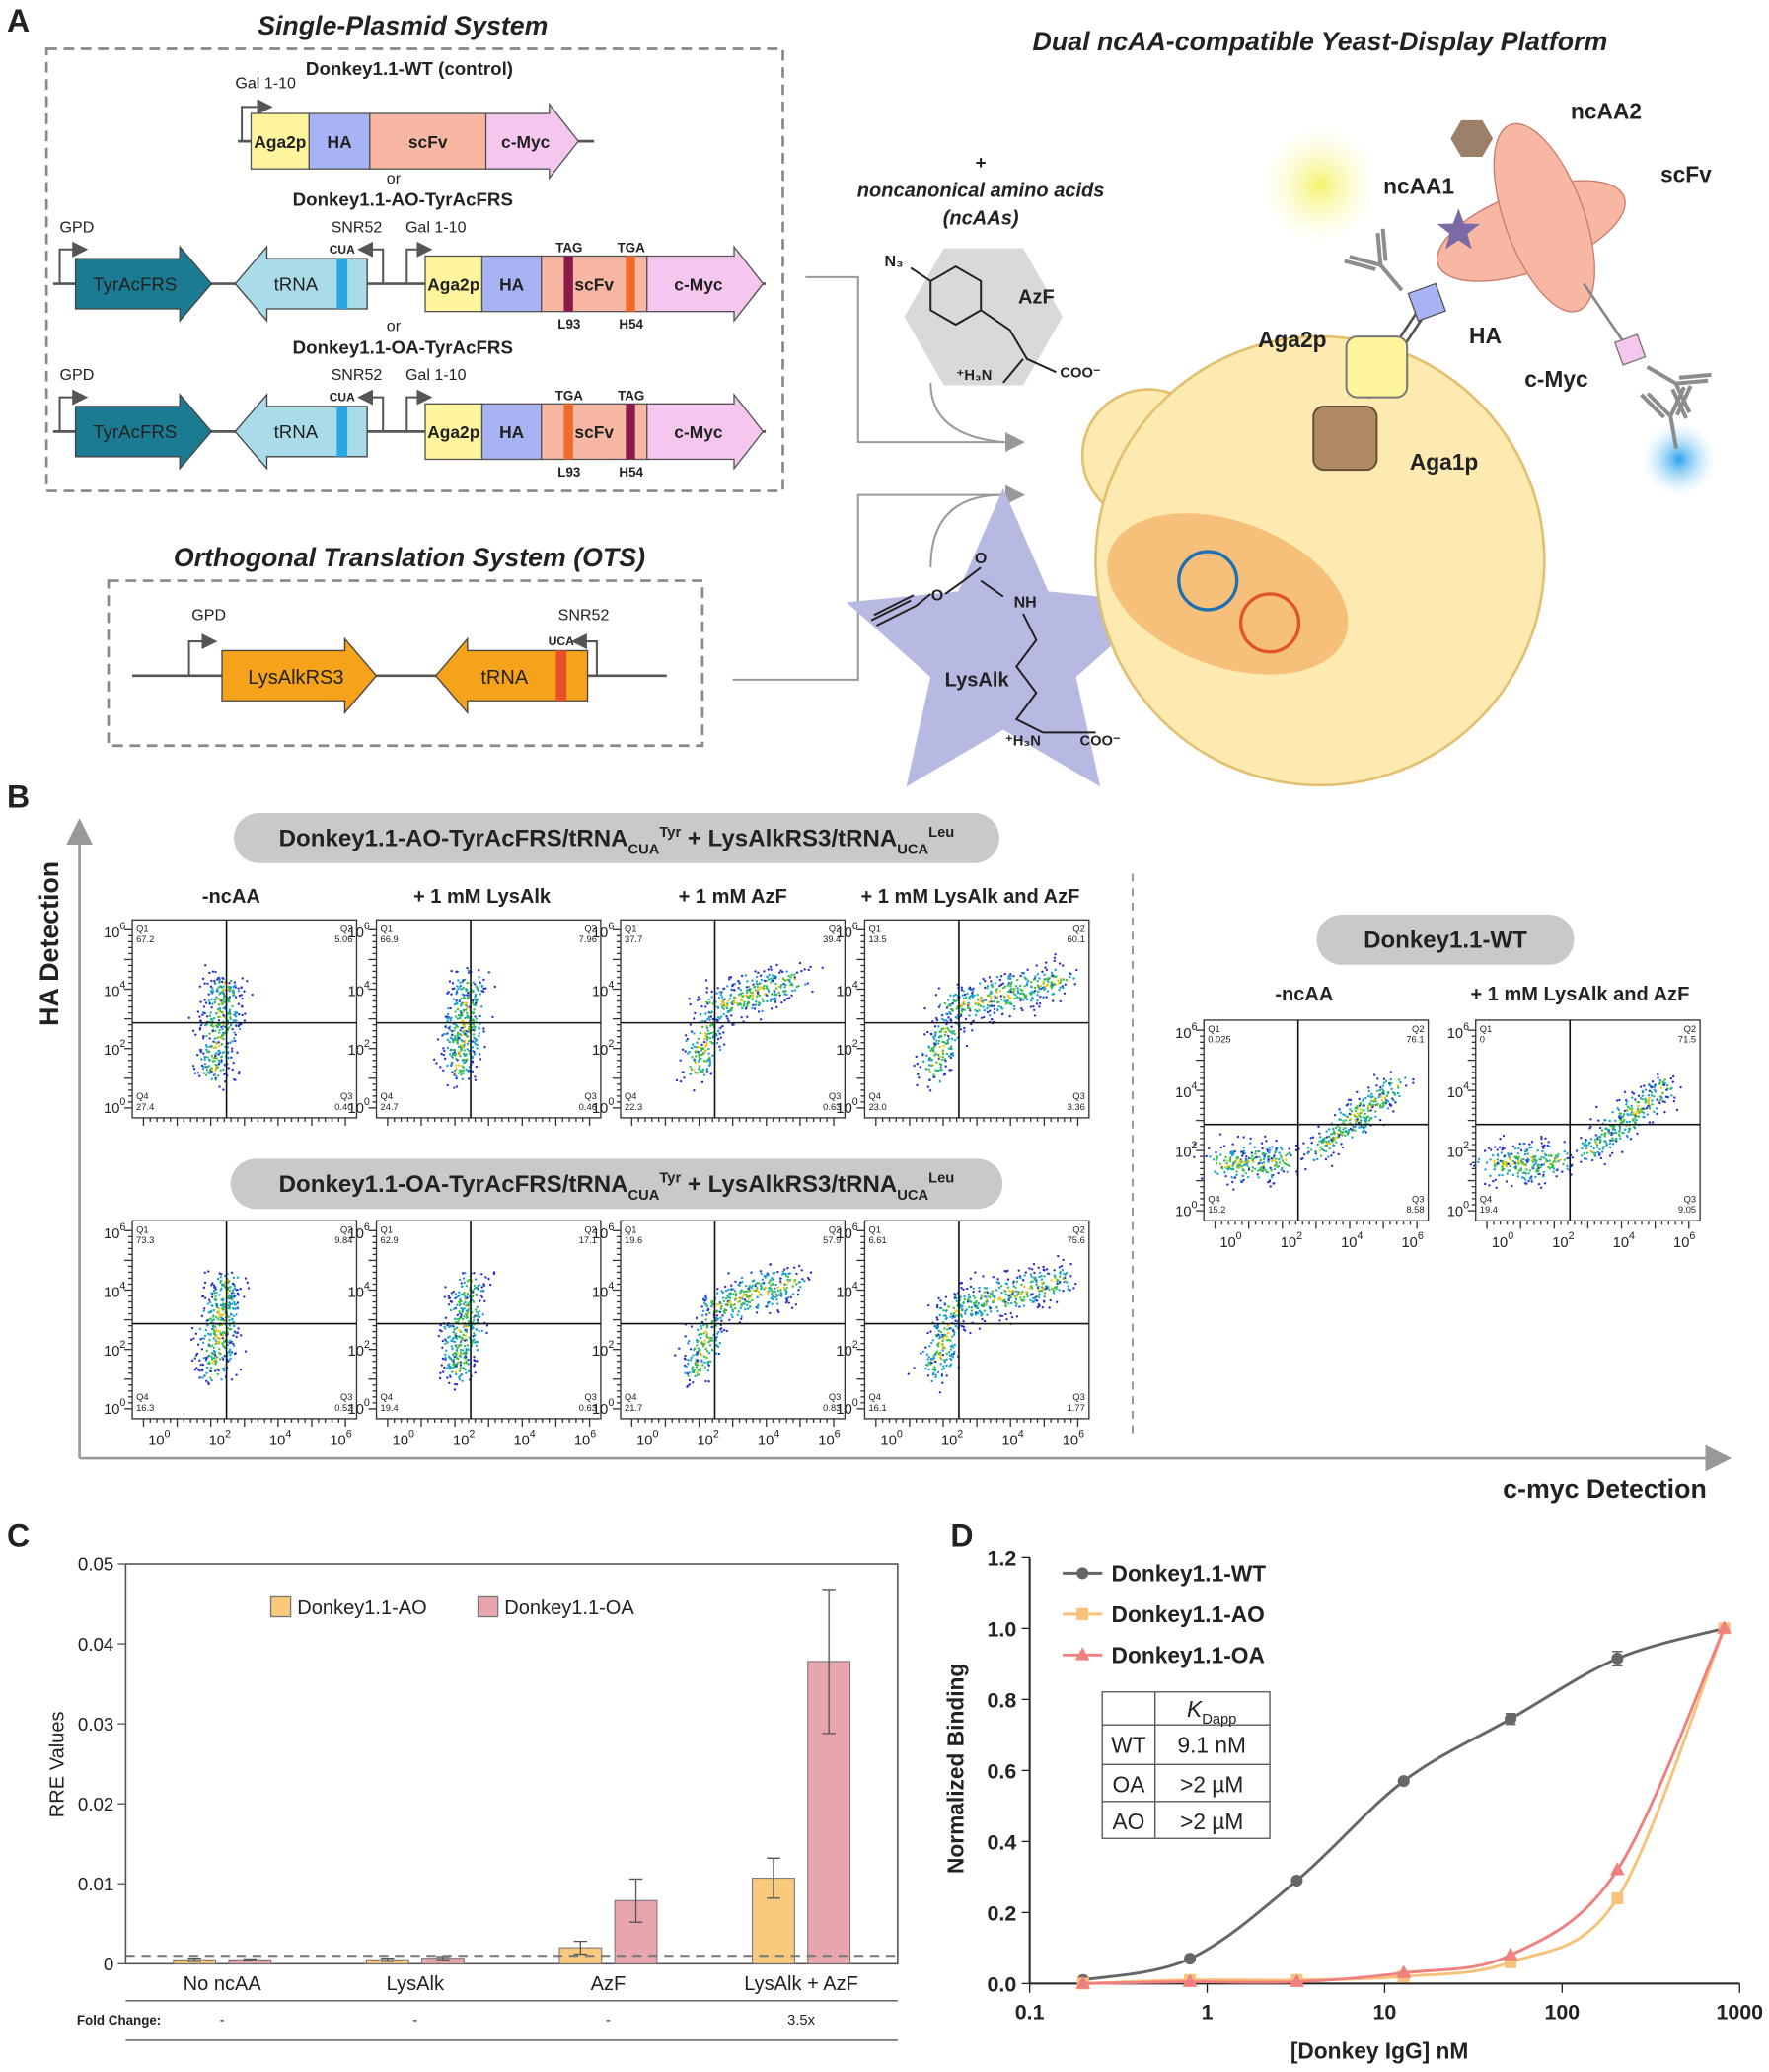 Image resolution: width=1769 pixels, height=2072 pixels. Describe the element at coordinates (296, 283) in the screenshot. I see `gene-label: tRNA` at that location.